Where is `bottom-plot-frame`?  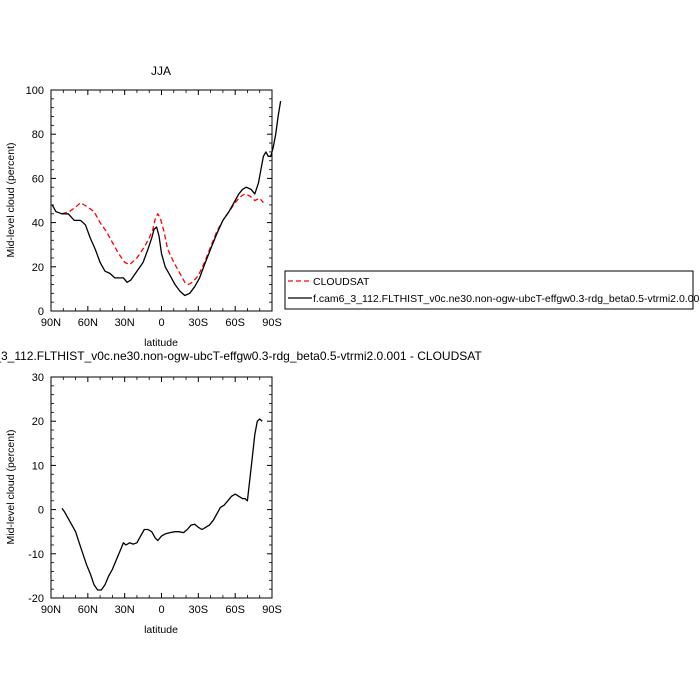 bottom-plot-frame is located at coordinates (161, 487).